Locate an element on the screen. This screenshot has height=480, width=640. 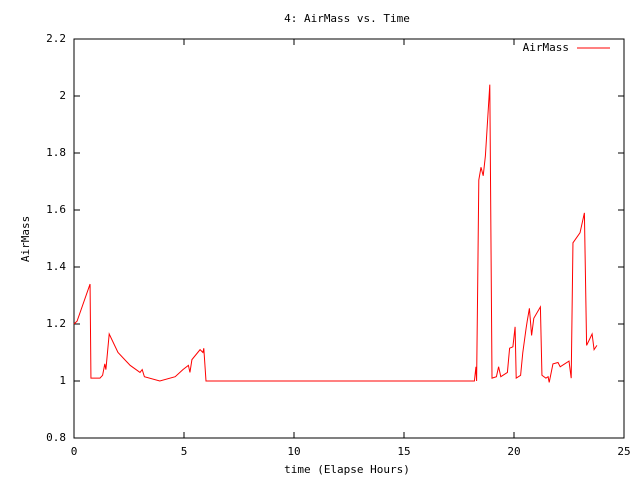
x-tick-label: 15 is located at coordinates (403, 451).